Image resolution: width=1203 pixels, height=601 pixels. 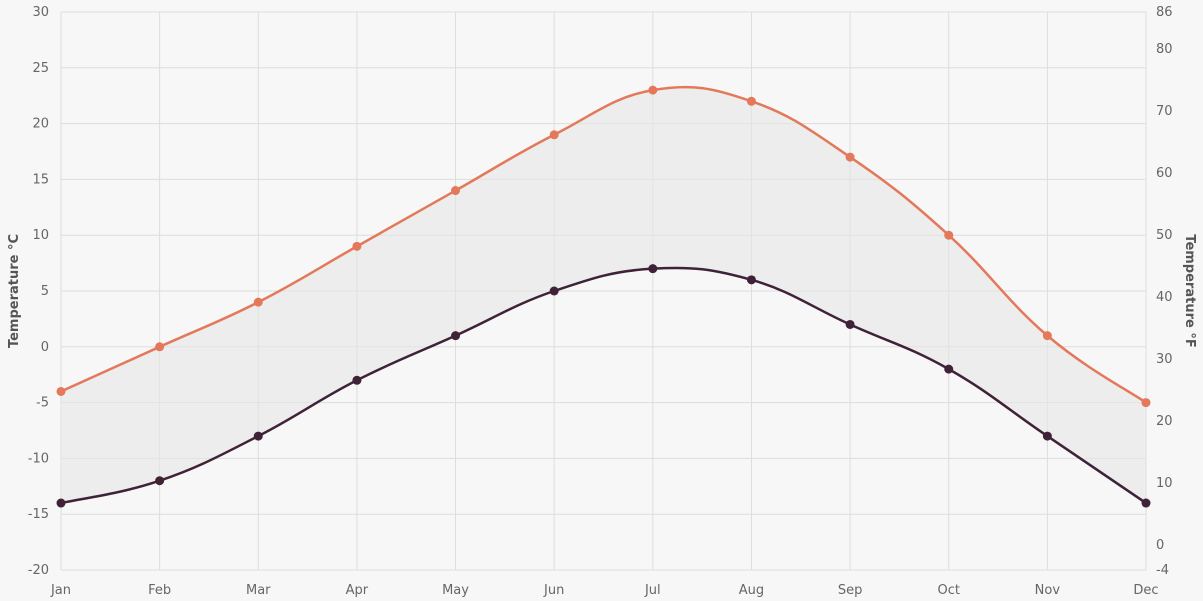 I want to click on y-tick-label: -5, so click(x=42, y=403).